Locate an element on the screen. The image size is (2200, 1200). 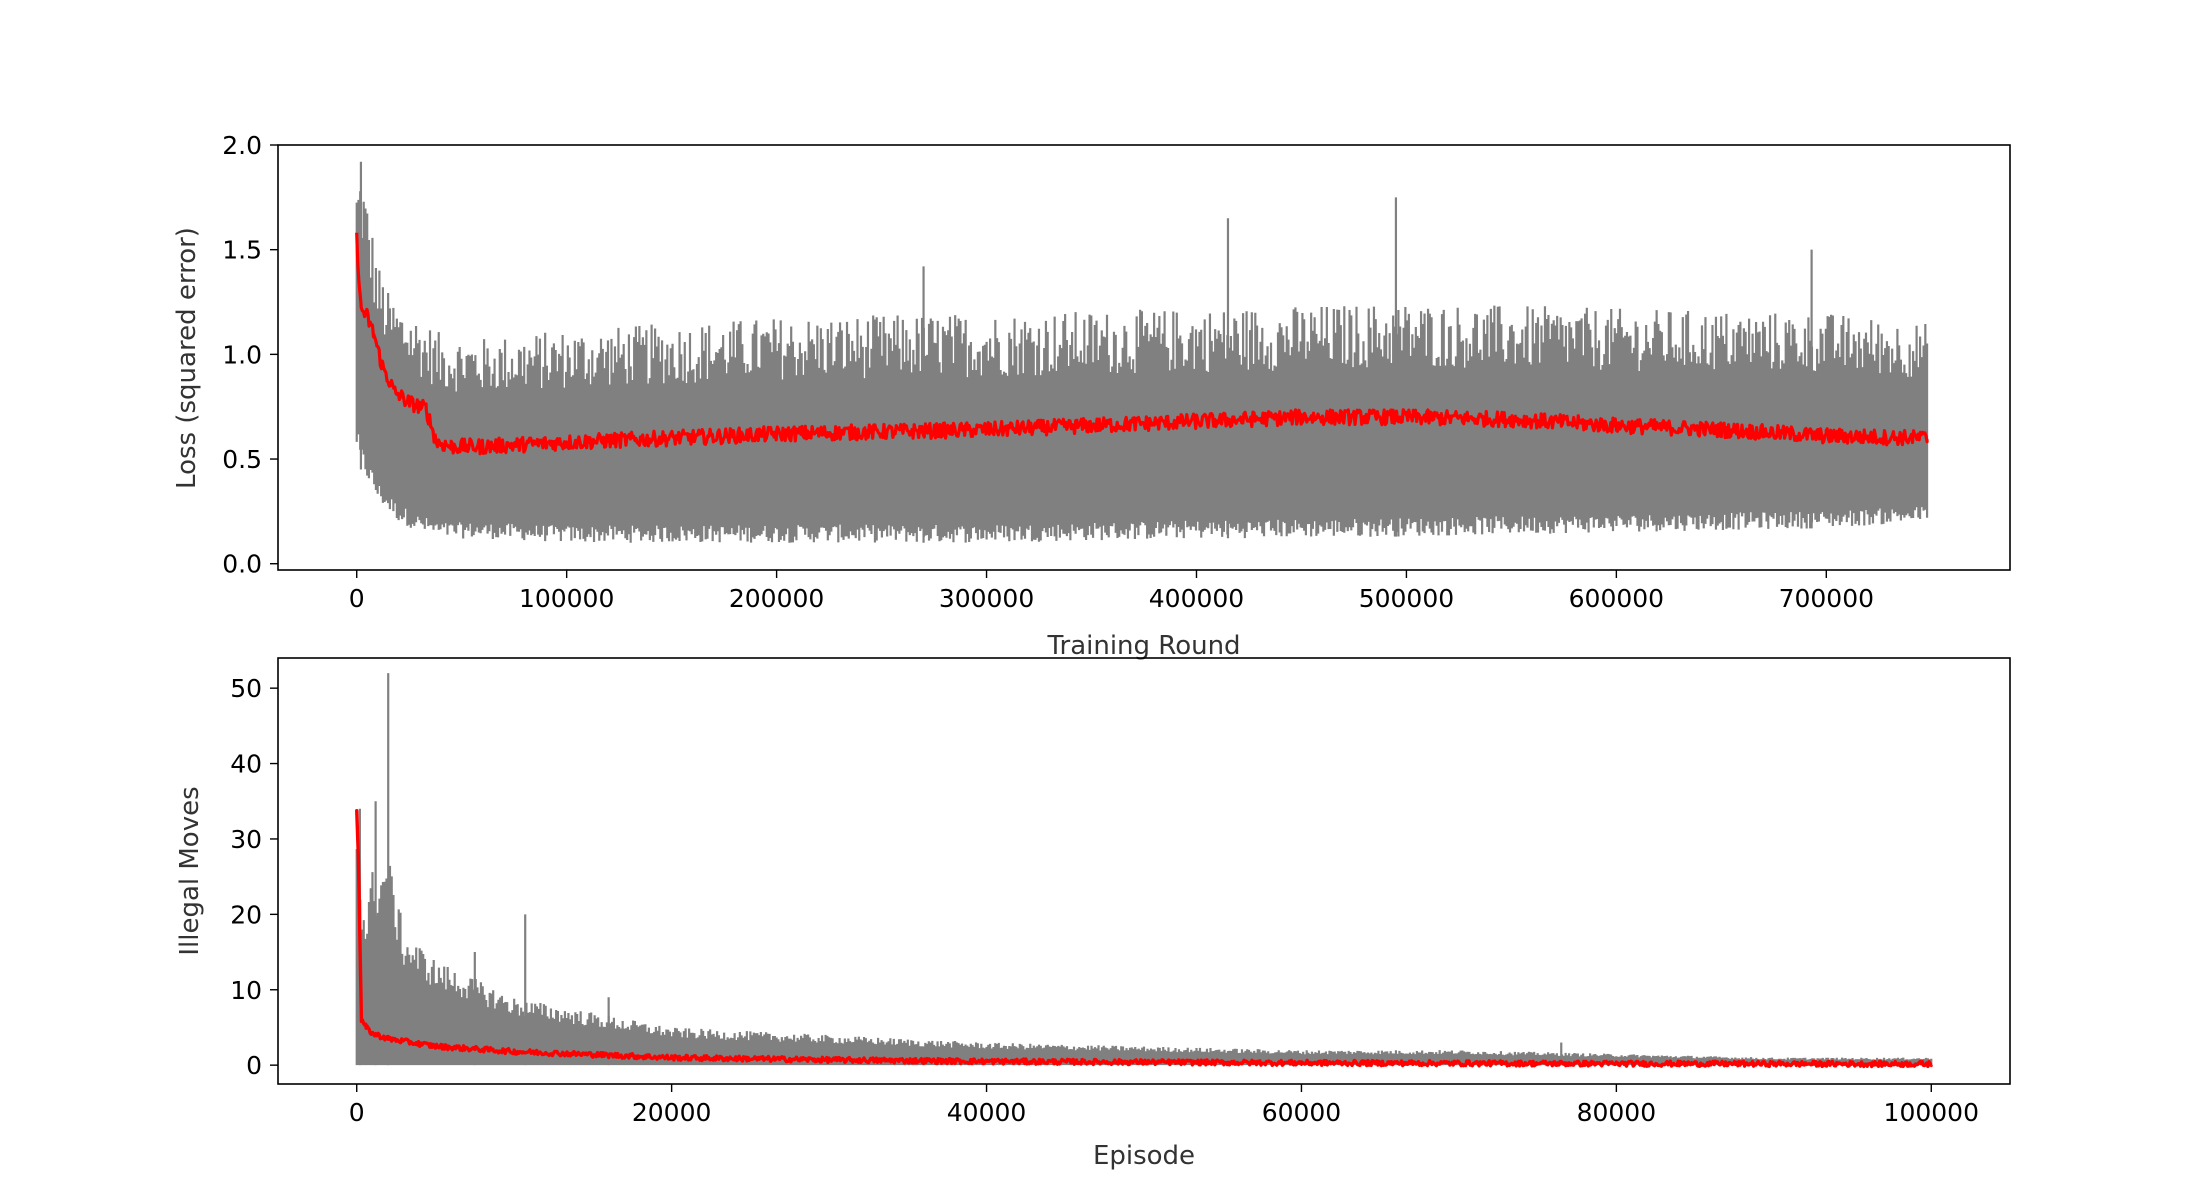
illegal-moves-y-tick-label: 10 is located at coordinates (246, 990).